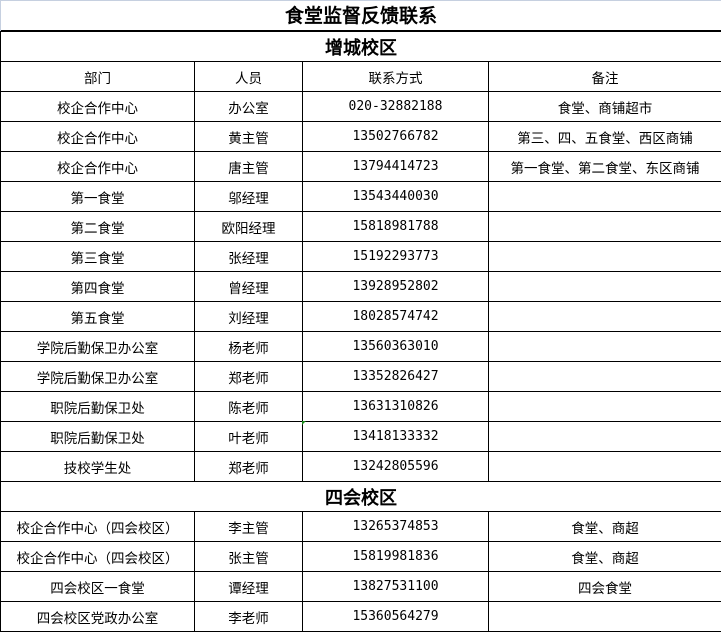 This screenshot has width=721, height=632. Describe the element at coordinates (98, 617) in the screenshot. I see `department-cell: 四会校区党政办公室` at that location.